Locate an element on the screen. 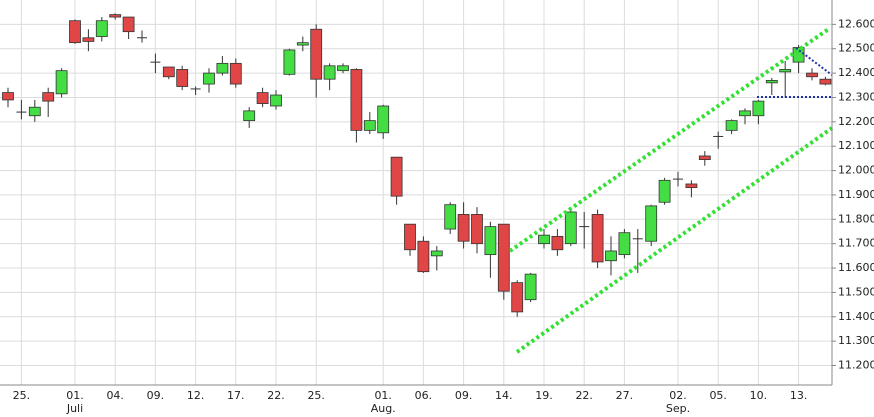 The image size is (874, 417). x-tick-label: 10. is located at coordinates (759, 395).